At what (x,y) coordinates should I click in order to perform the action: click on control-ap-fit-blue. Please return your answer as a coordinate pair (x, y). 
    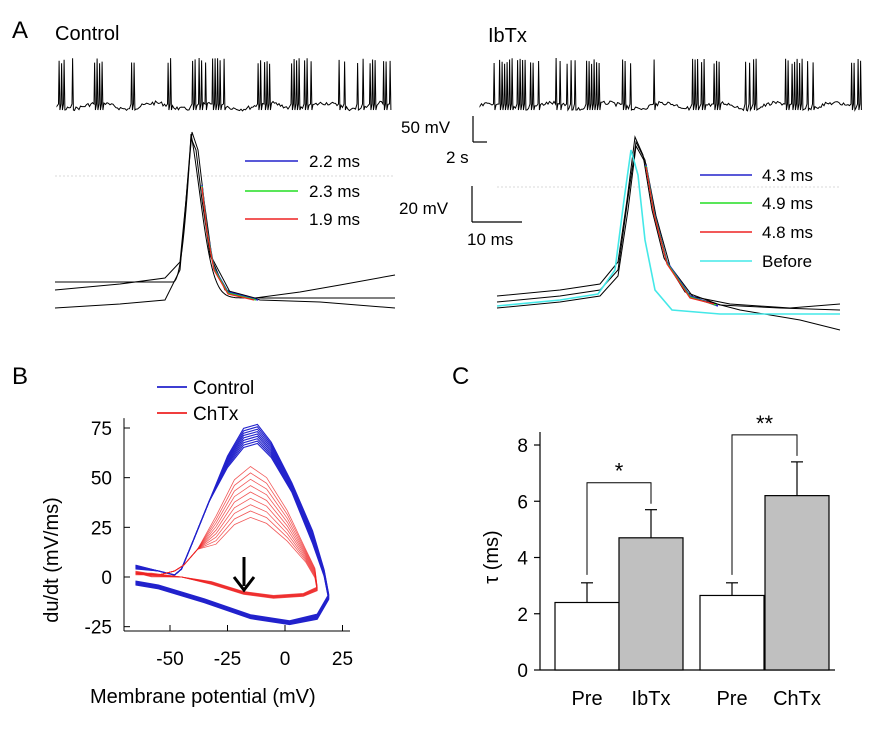
    Looking at the image, I should click on (230, 242).